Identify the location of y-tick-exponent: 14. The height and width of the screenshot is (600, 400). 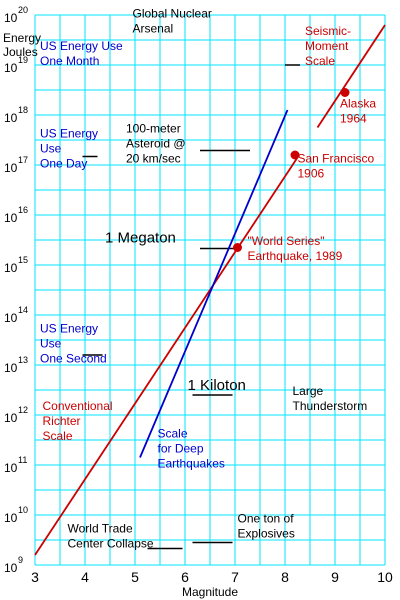
(23, 310).